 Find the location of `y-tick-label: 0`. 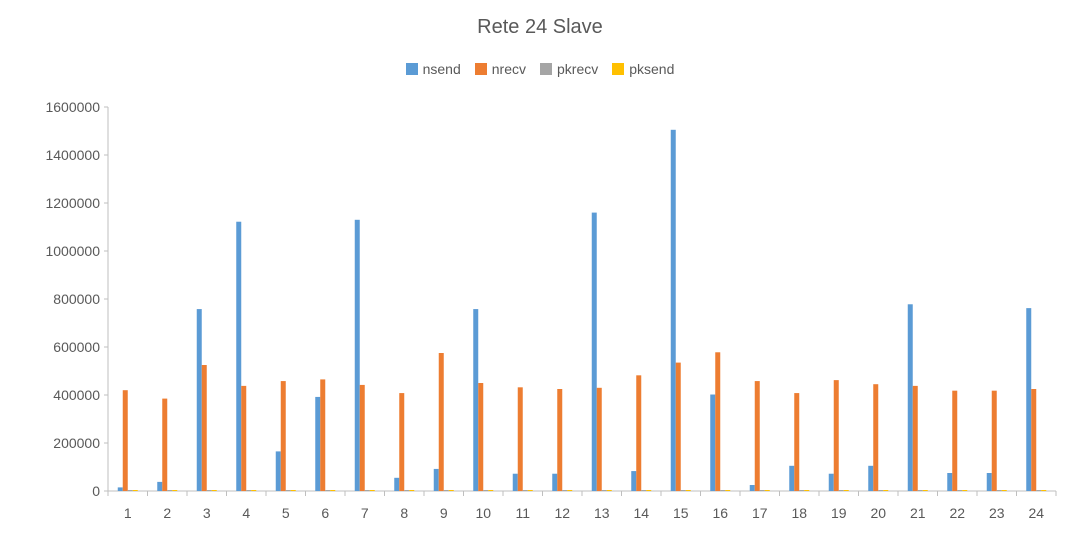

y-tick-label: 0 is located at coordinates (96, 491).